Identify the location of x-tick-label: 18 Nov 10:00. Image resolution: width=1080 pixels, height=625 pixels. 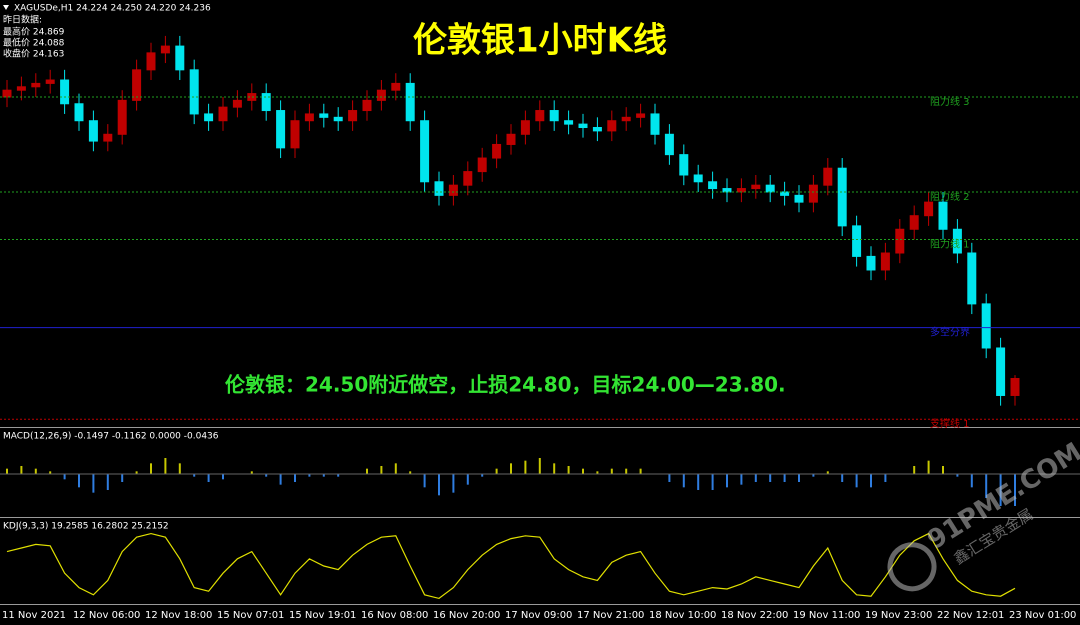
(682, 615).